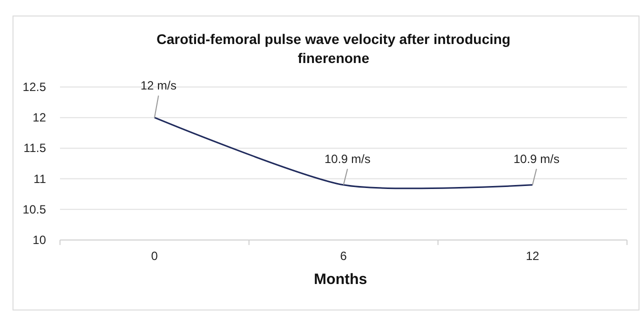 The width and height of the screenshot is (642, 320). I want to click on y-tick-label: 10, so click(39, 240).